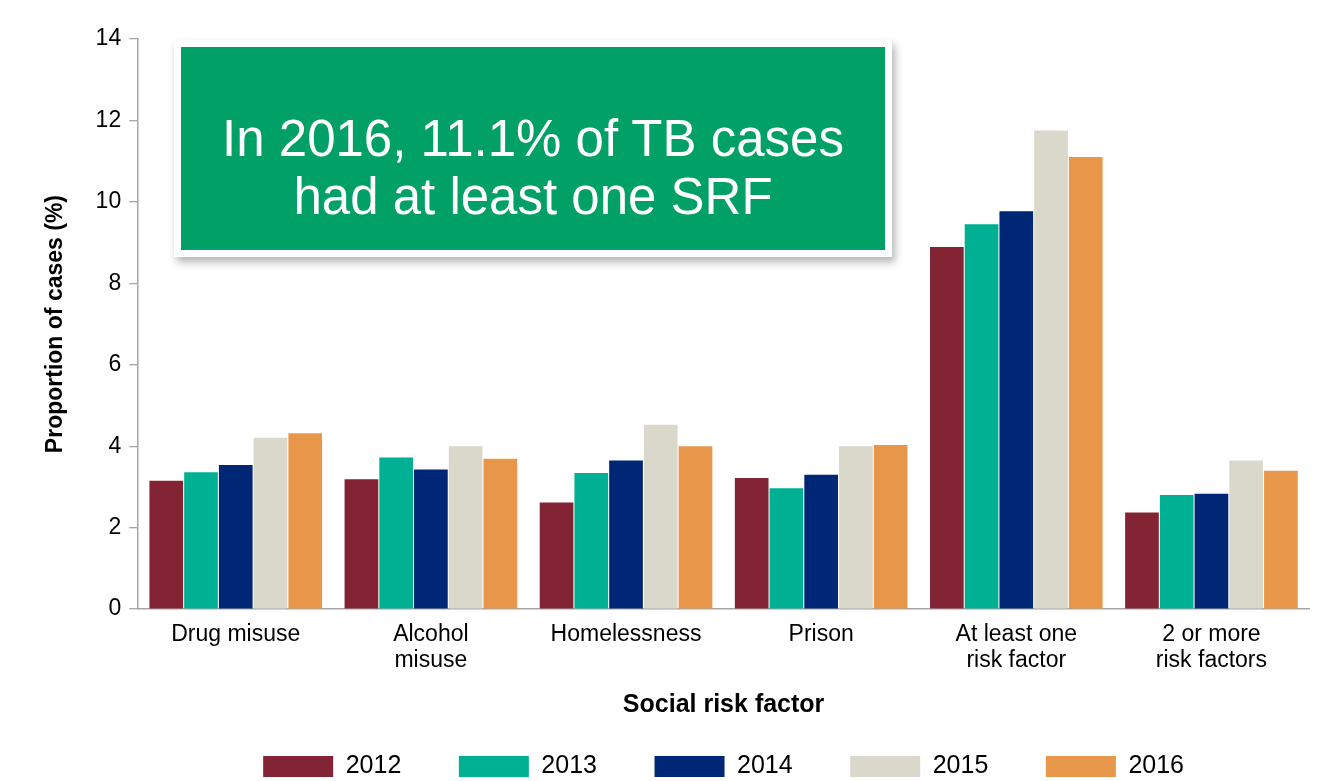 Image resolution: width=1323 pixels, height=781 pixels. I want to click on x-tick-label: Drug misuse, so click(236, 632).